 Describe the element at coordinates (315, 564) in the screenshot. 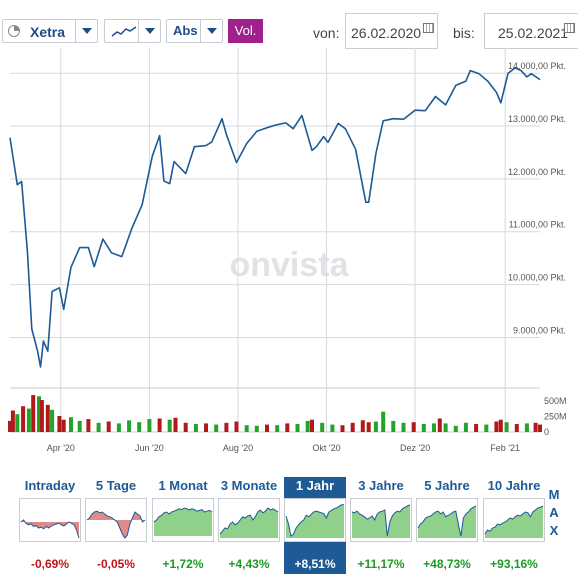

I see `period-tile-change: +8,51%` at that location.